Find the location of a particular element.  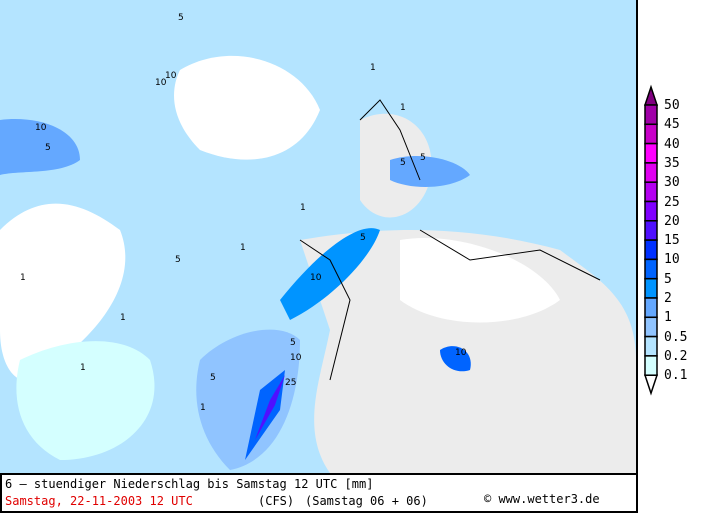

precip-band-europe is located at coordinates (330, 274).